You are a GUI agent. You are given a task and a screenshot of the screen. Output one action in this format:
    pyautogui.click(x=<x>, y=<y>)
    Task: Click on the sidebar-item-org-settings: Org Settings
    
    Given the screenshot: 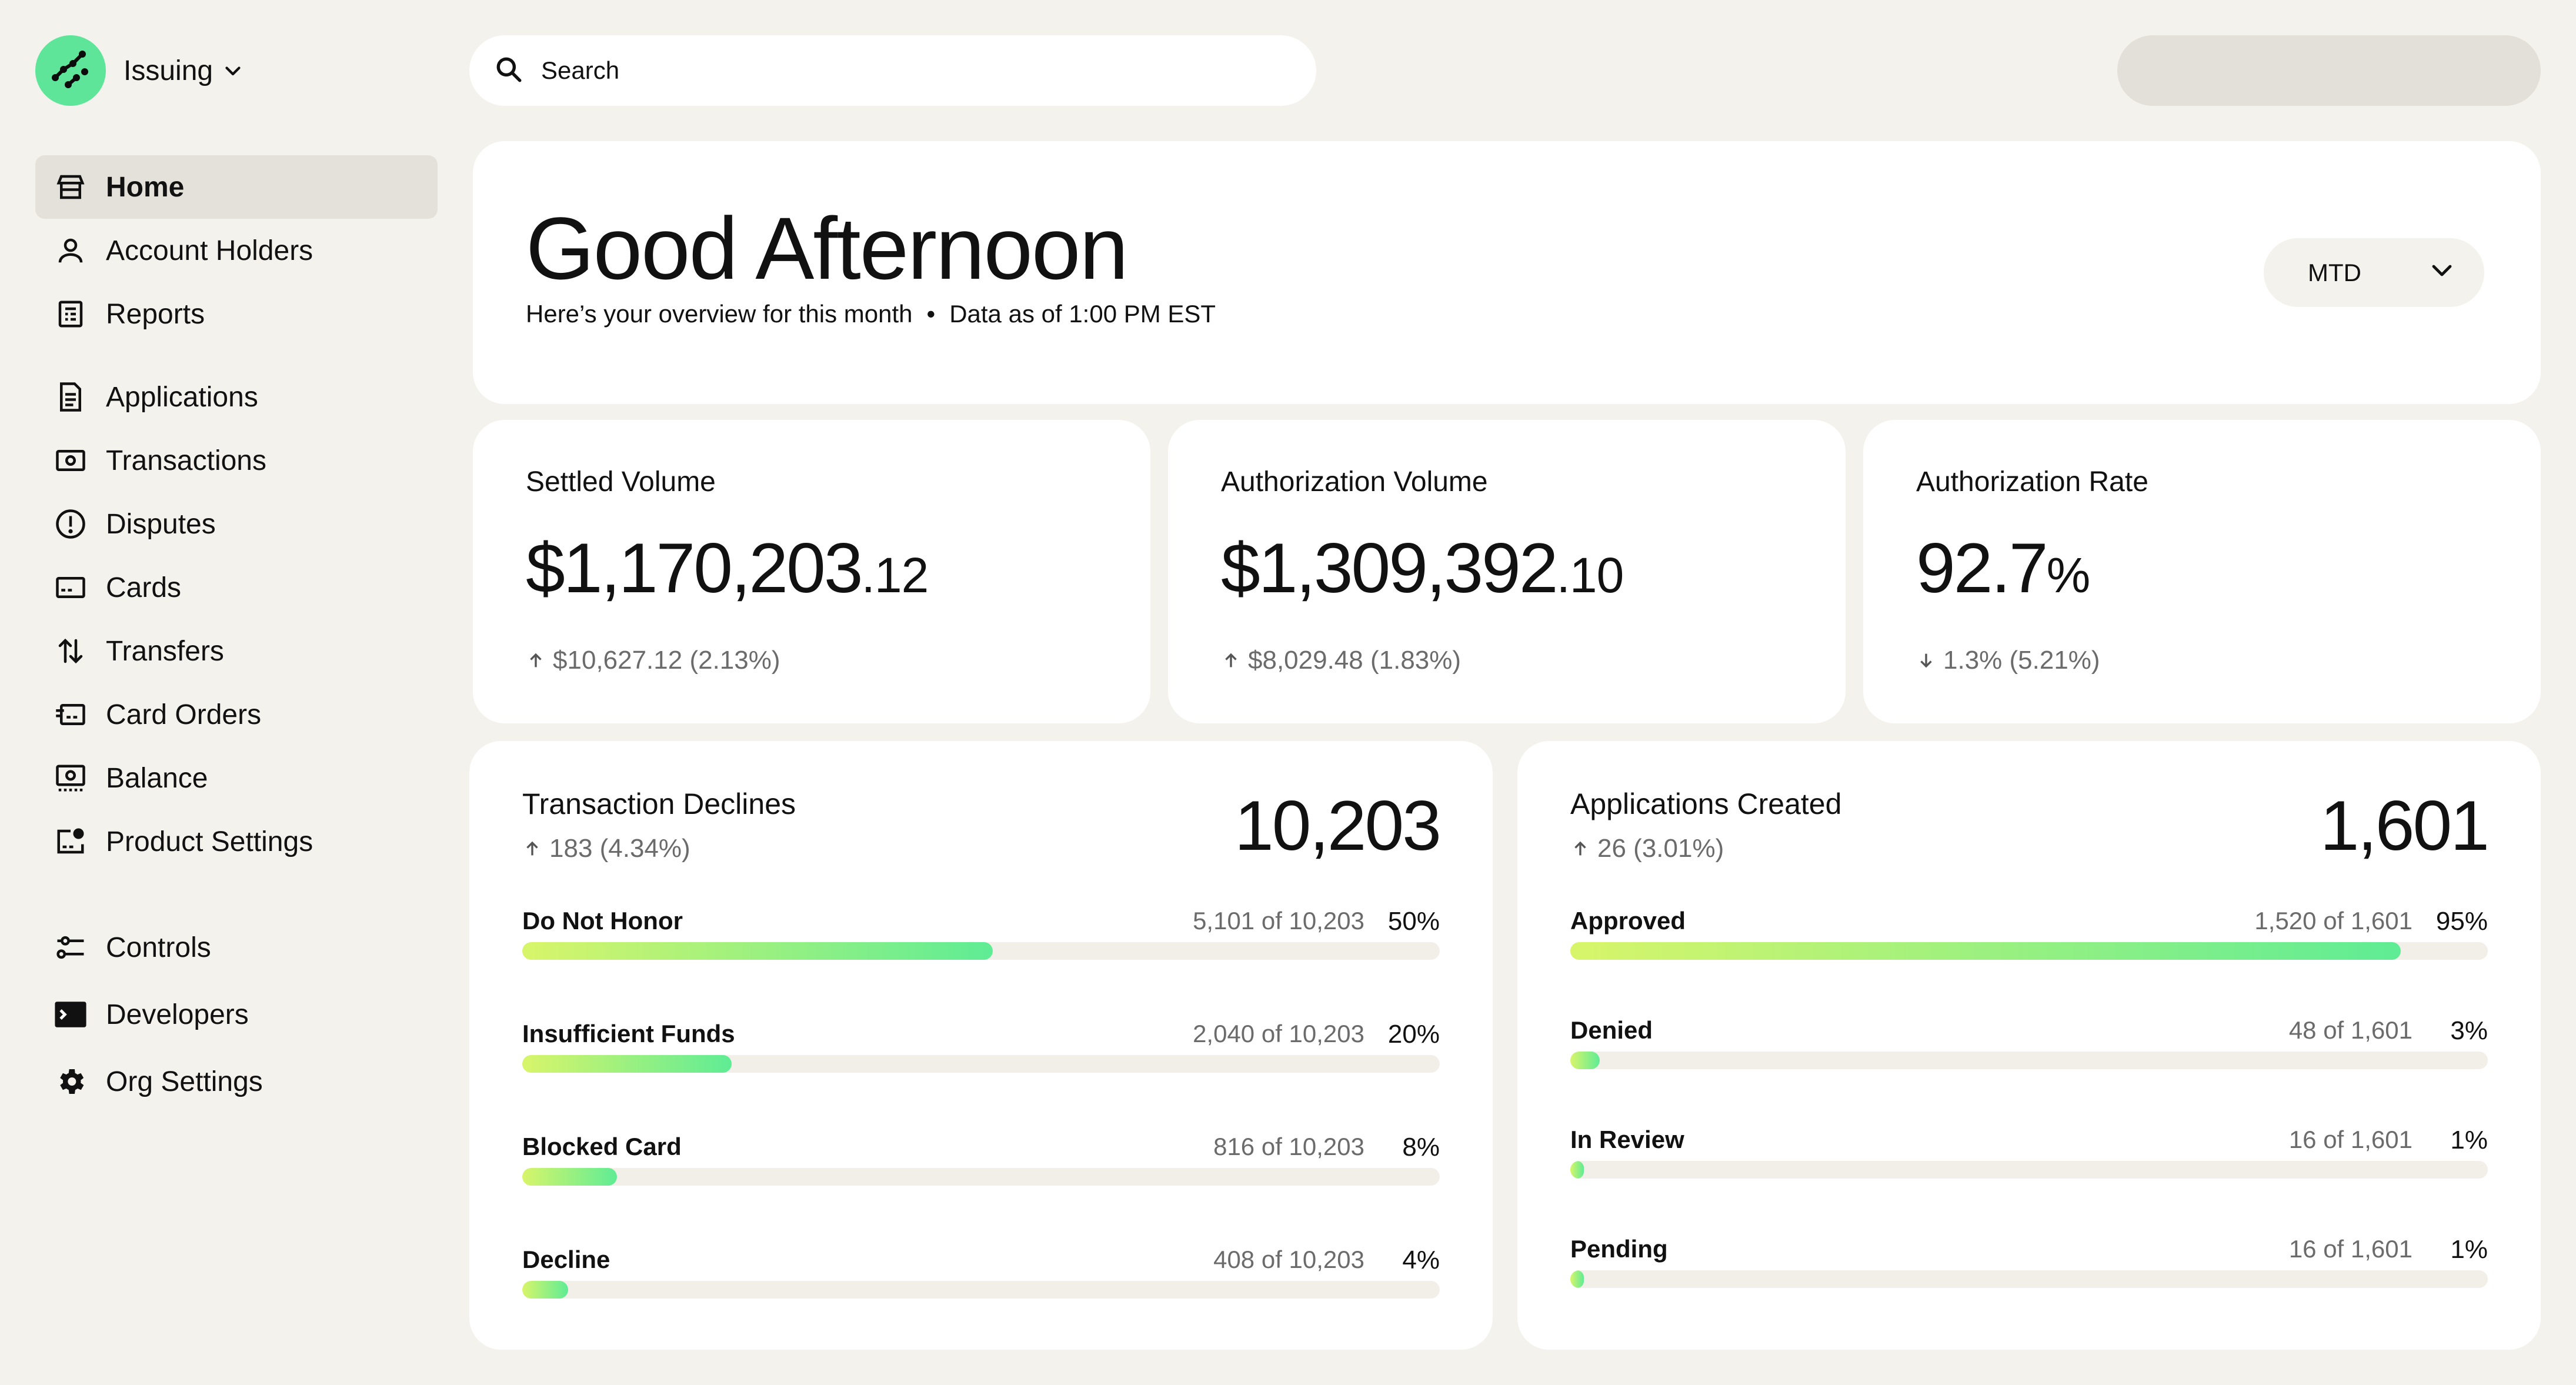 What is the action you would take?
    pyautogui.click(x=236, y=1081)
    